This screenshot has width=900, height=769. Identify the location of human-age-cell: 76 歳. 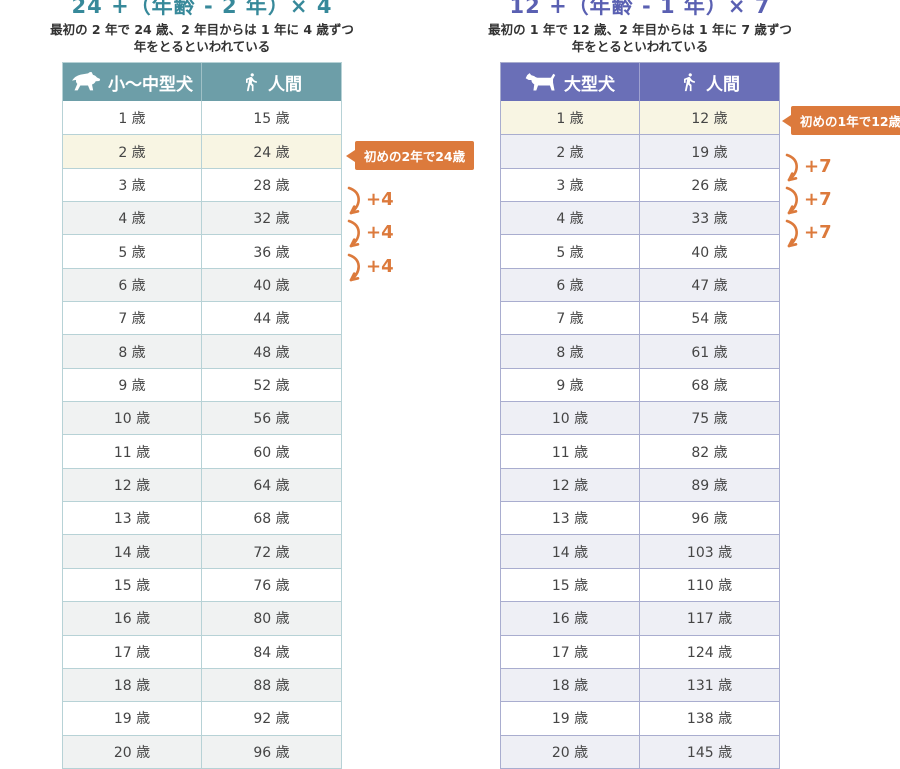
(271, 584).